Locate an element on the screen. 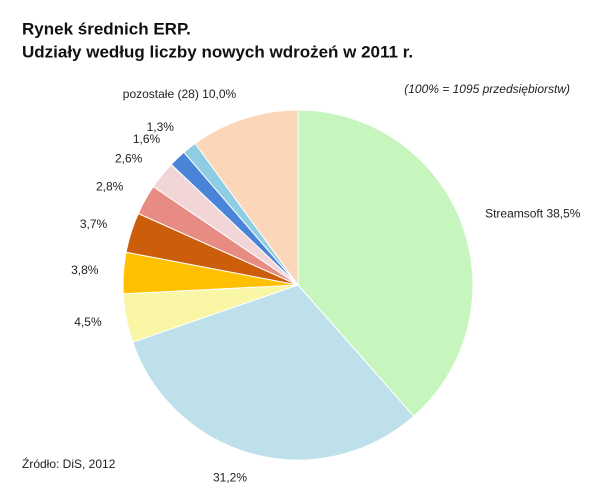 This screenshot has height=503, width=600. slice-label: 3,8% is located at coordinates (85, 270).